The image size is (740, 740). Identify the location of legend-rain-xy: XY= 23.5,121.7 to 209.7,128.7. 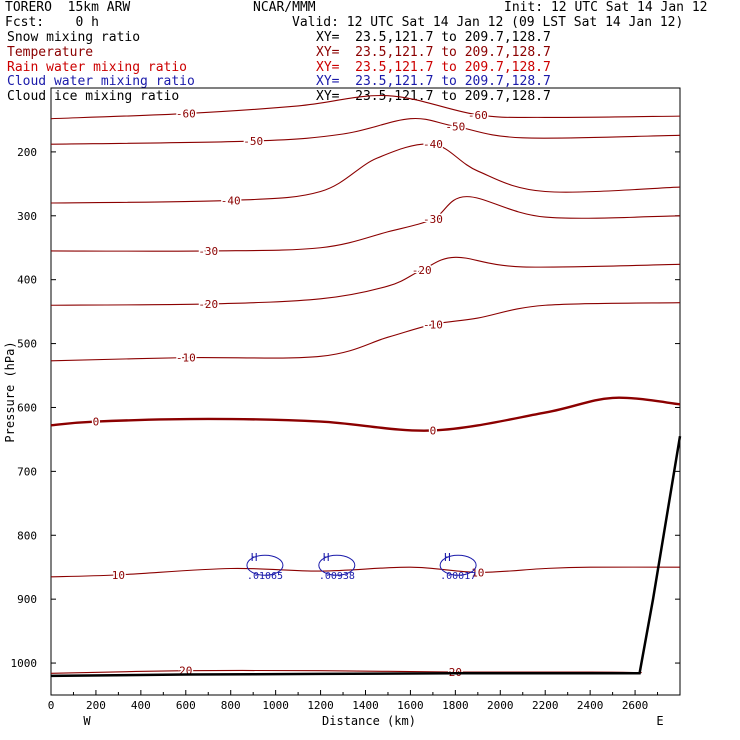
(433, 67).